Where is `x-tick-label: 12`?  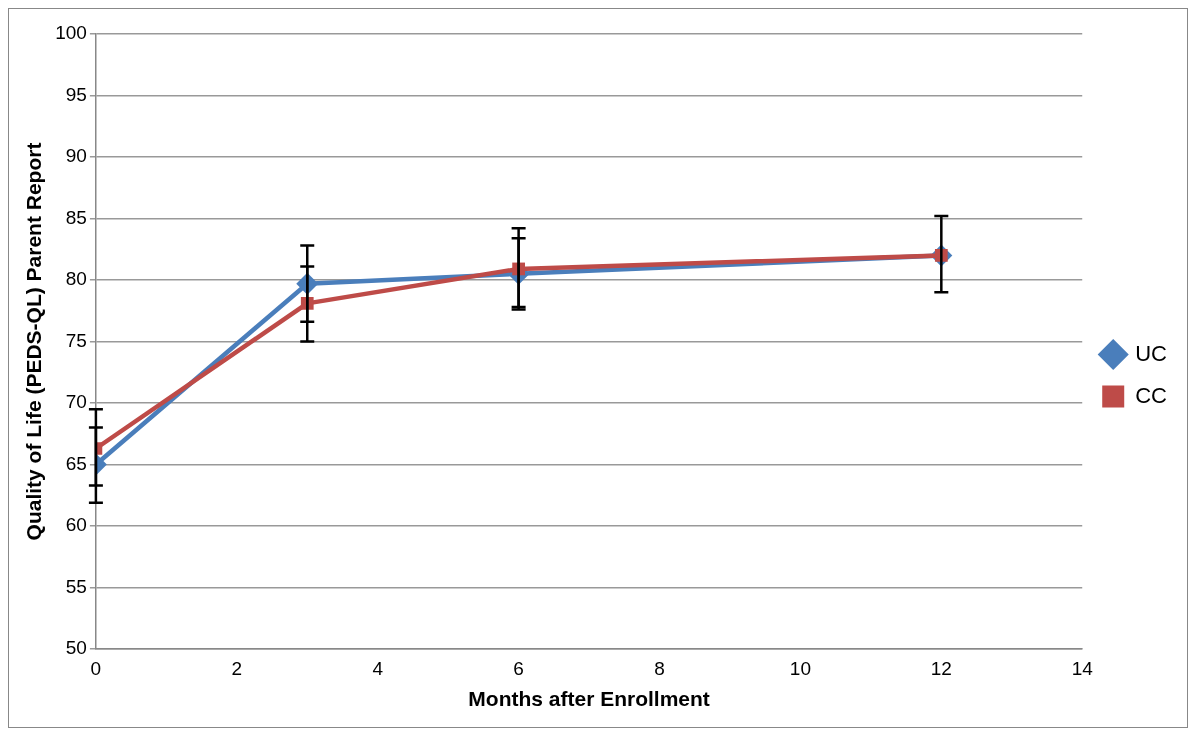 x-tick-label: 12 is located at coordinates (941, 668).